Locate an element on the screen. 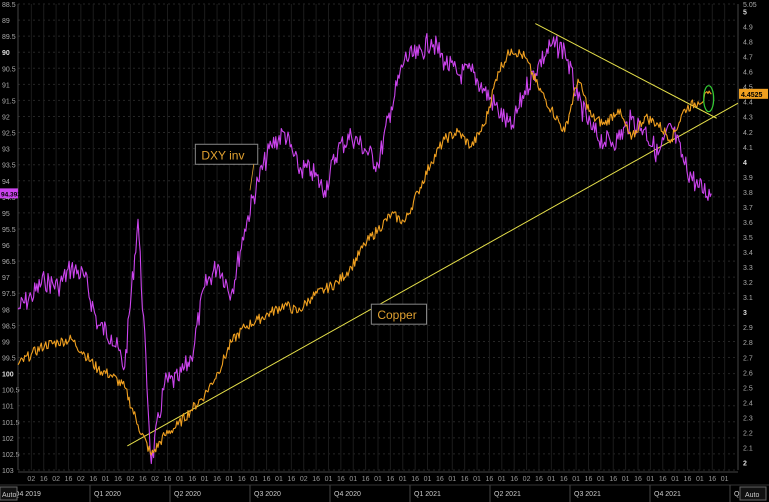 The height and width of the screenshot is (502, 769). x-quarter-label: Q4 2021 is located at coordinates (667, 494).